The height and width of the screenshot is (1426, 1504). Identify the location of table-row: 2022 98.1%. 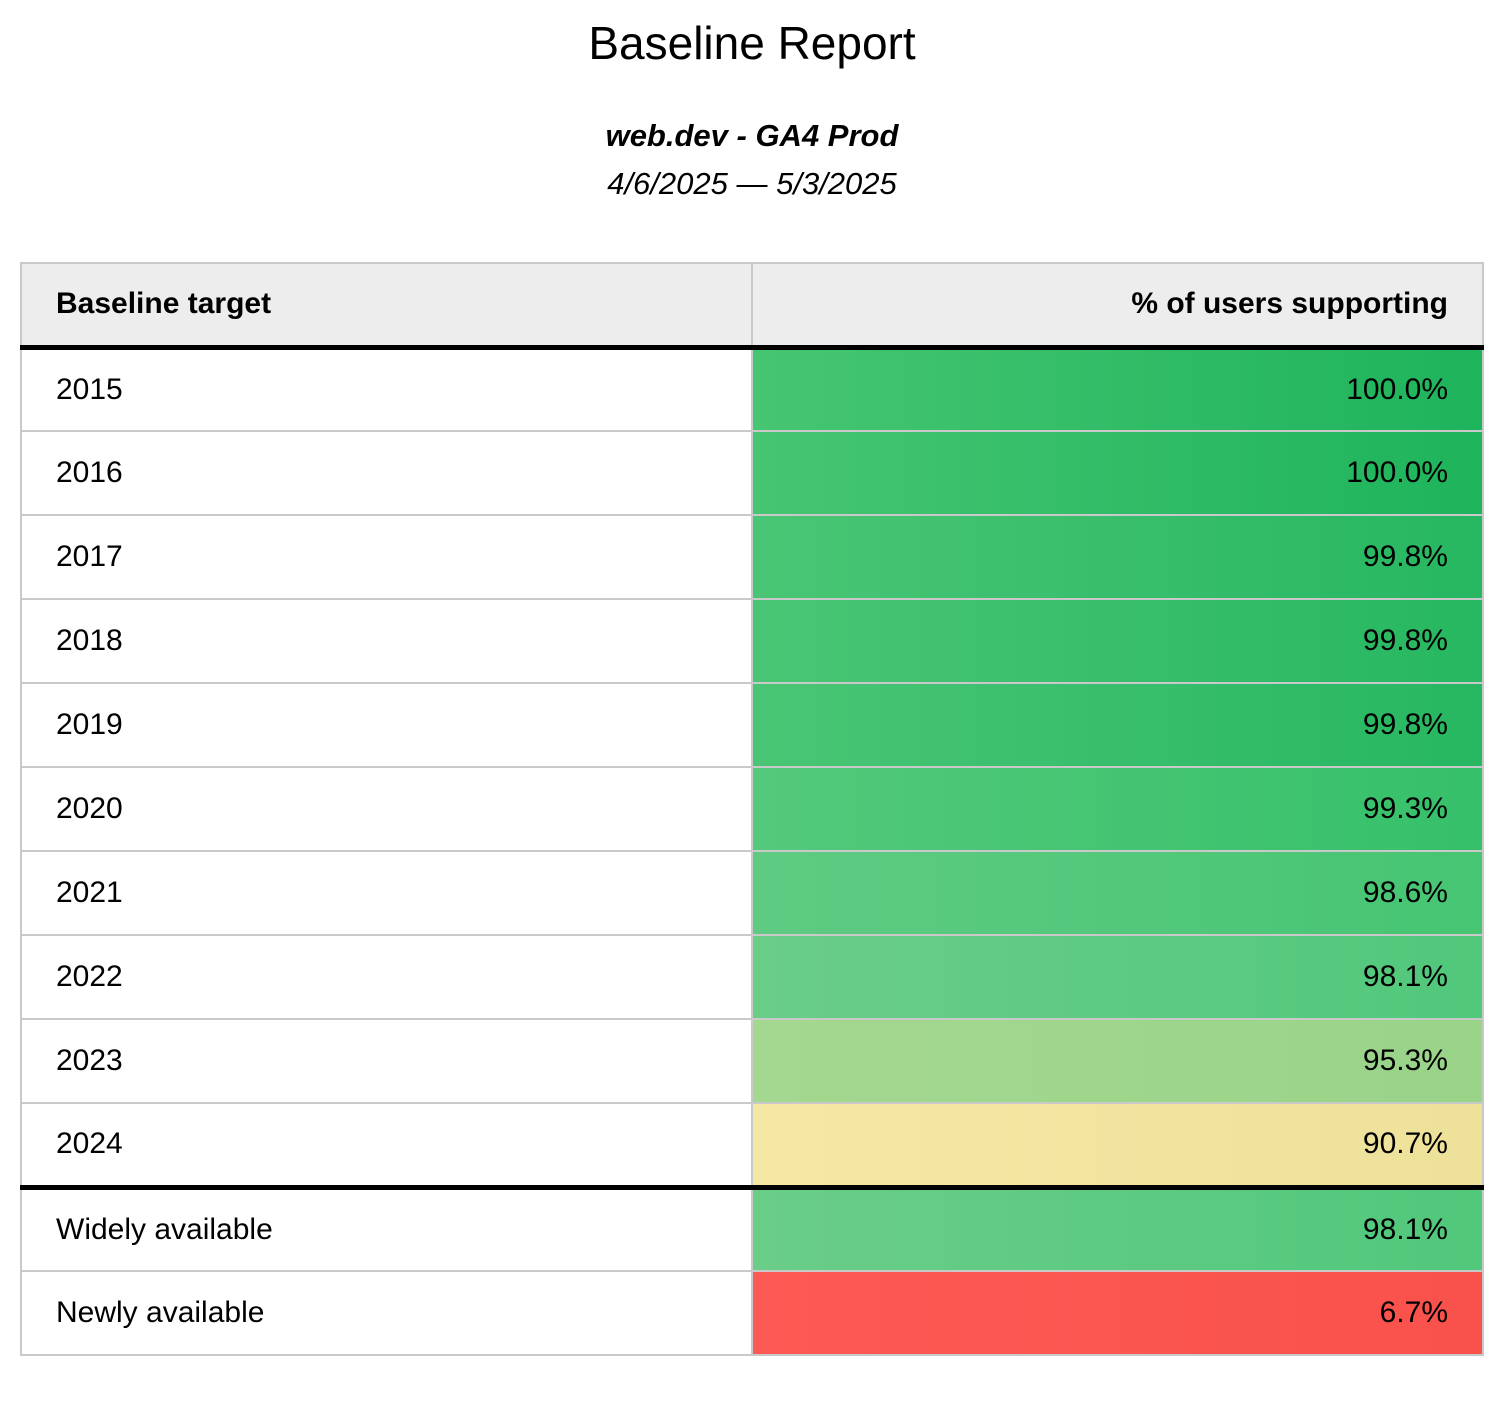
(752, 977).